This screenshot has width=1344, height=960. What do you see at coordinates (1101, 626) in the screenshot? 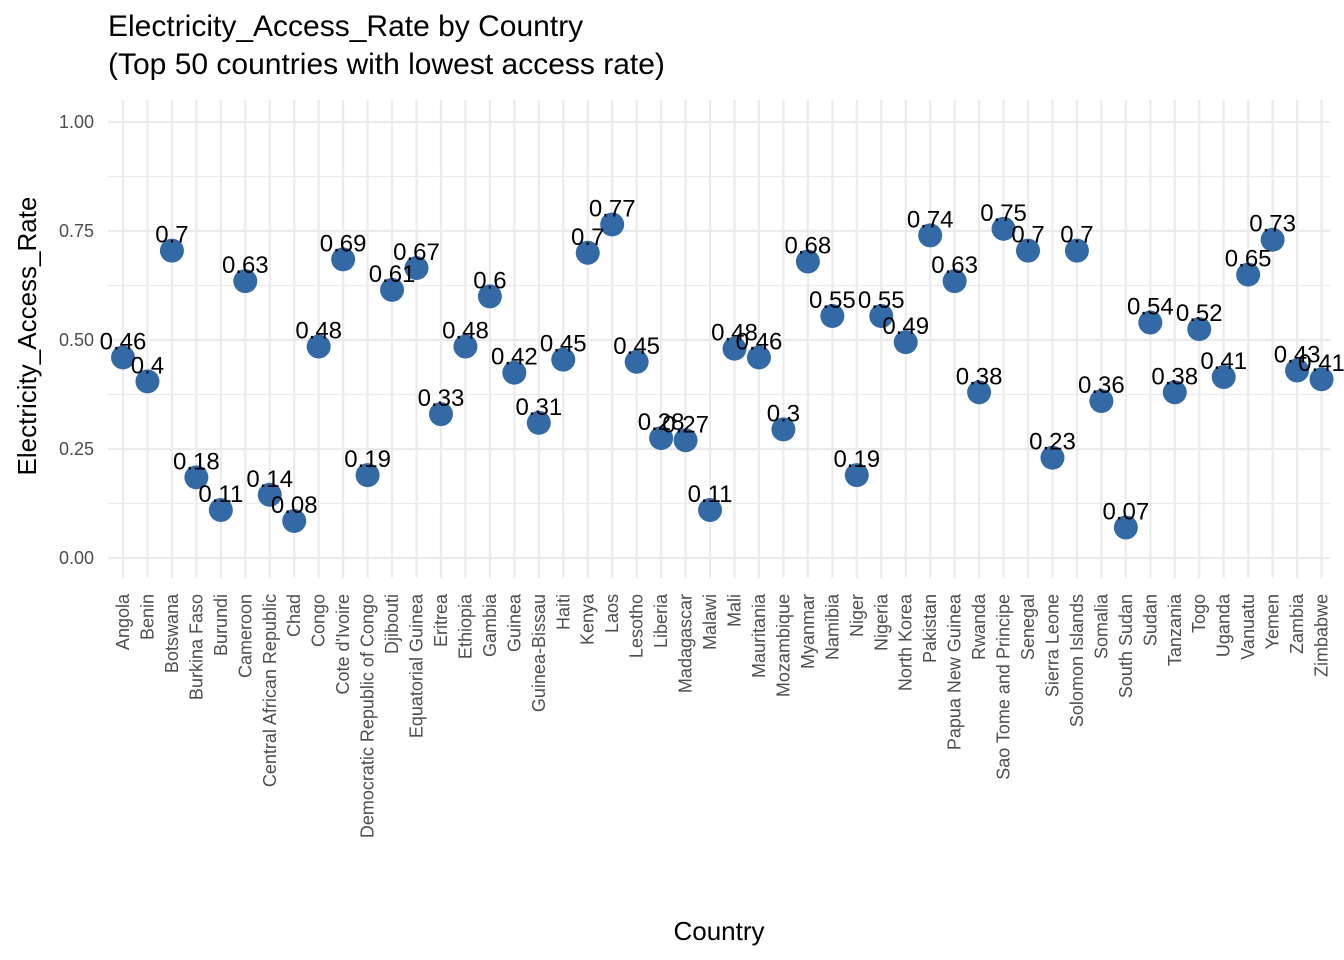
I see `x-tick-label: Somalia` at bounding box center [1101, 626].